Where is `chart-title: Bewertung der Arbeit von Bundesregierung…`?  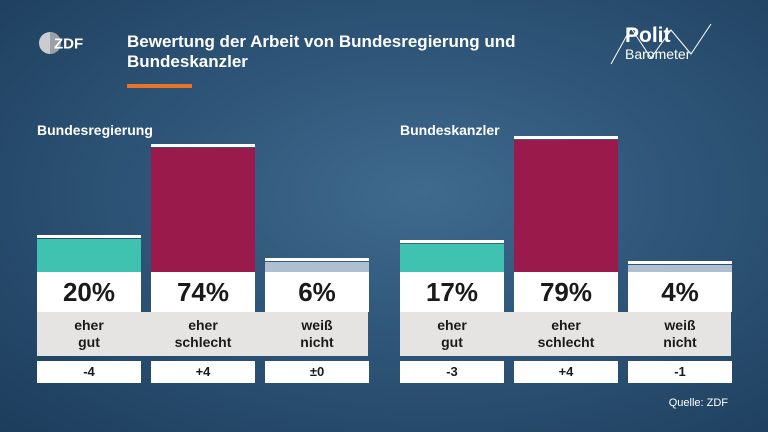 chart-title: Bewertung der Arbeit von Bundesregierung… is located at coordinates (321, 51).